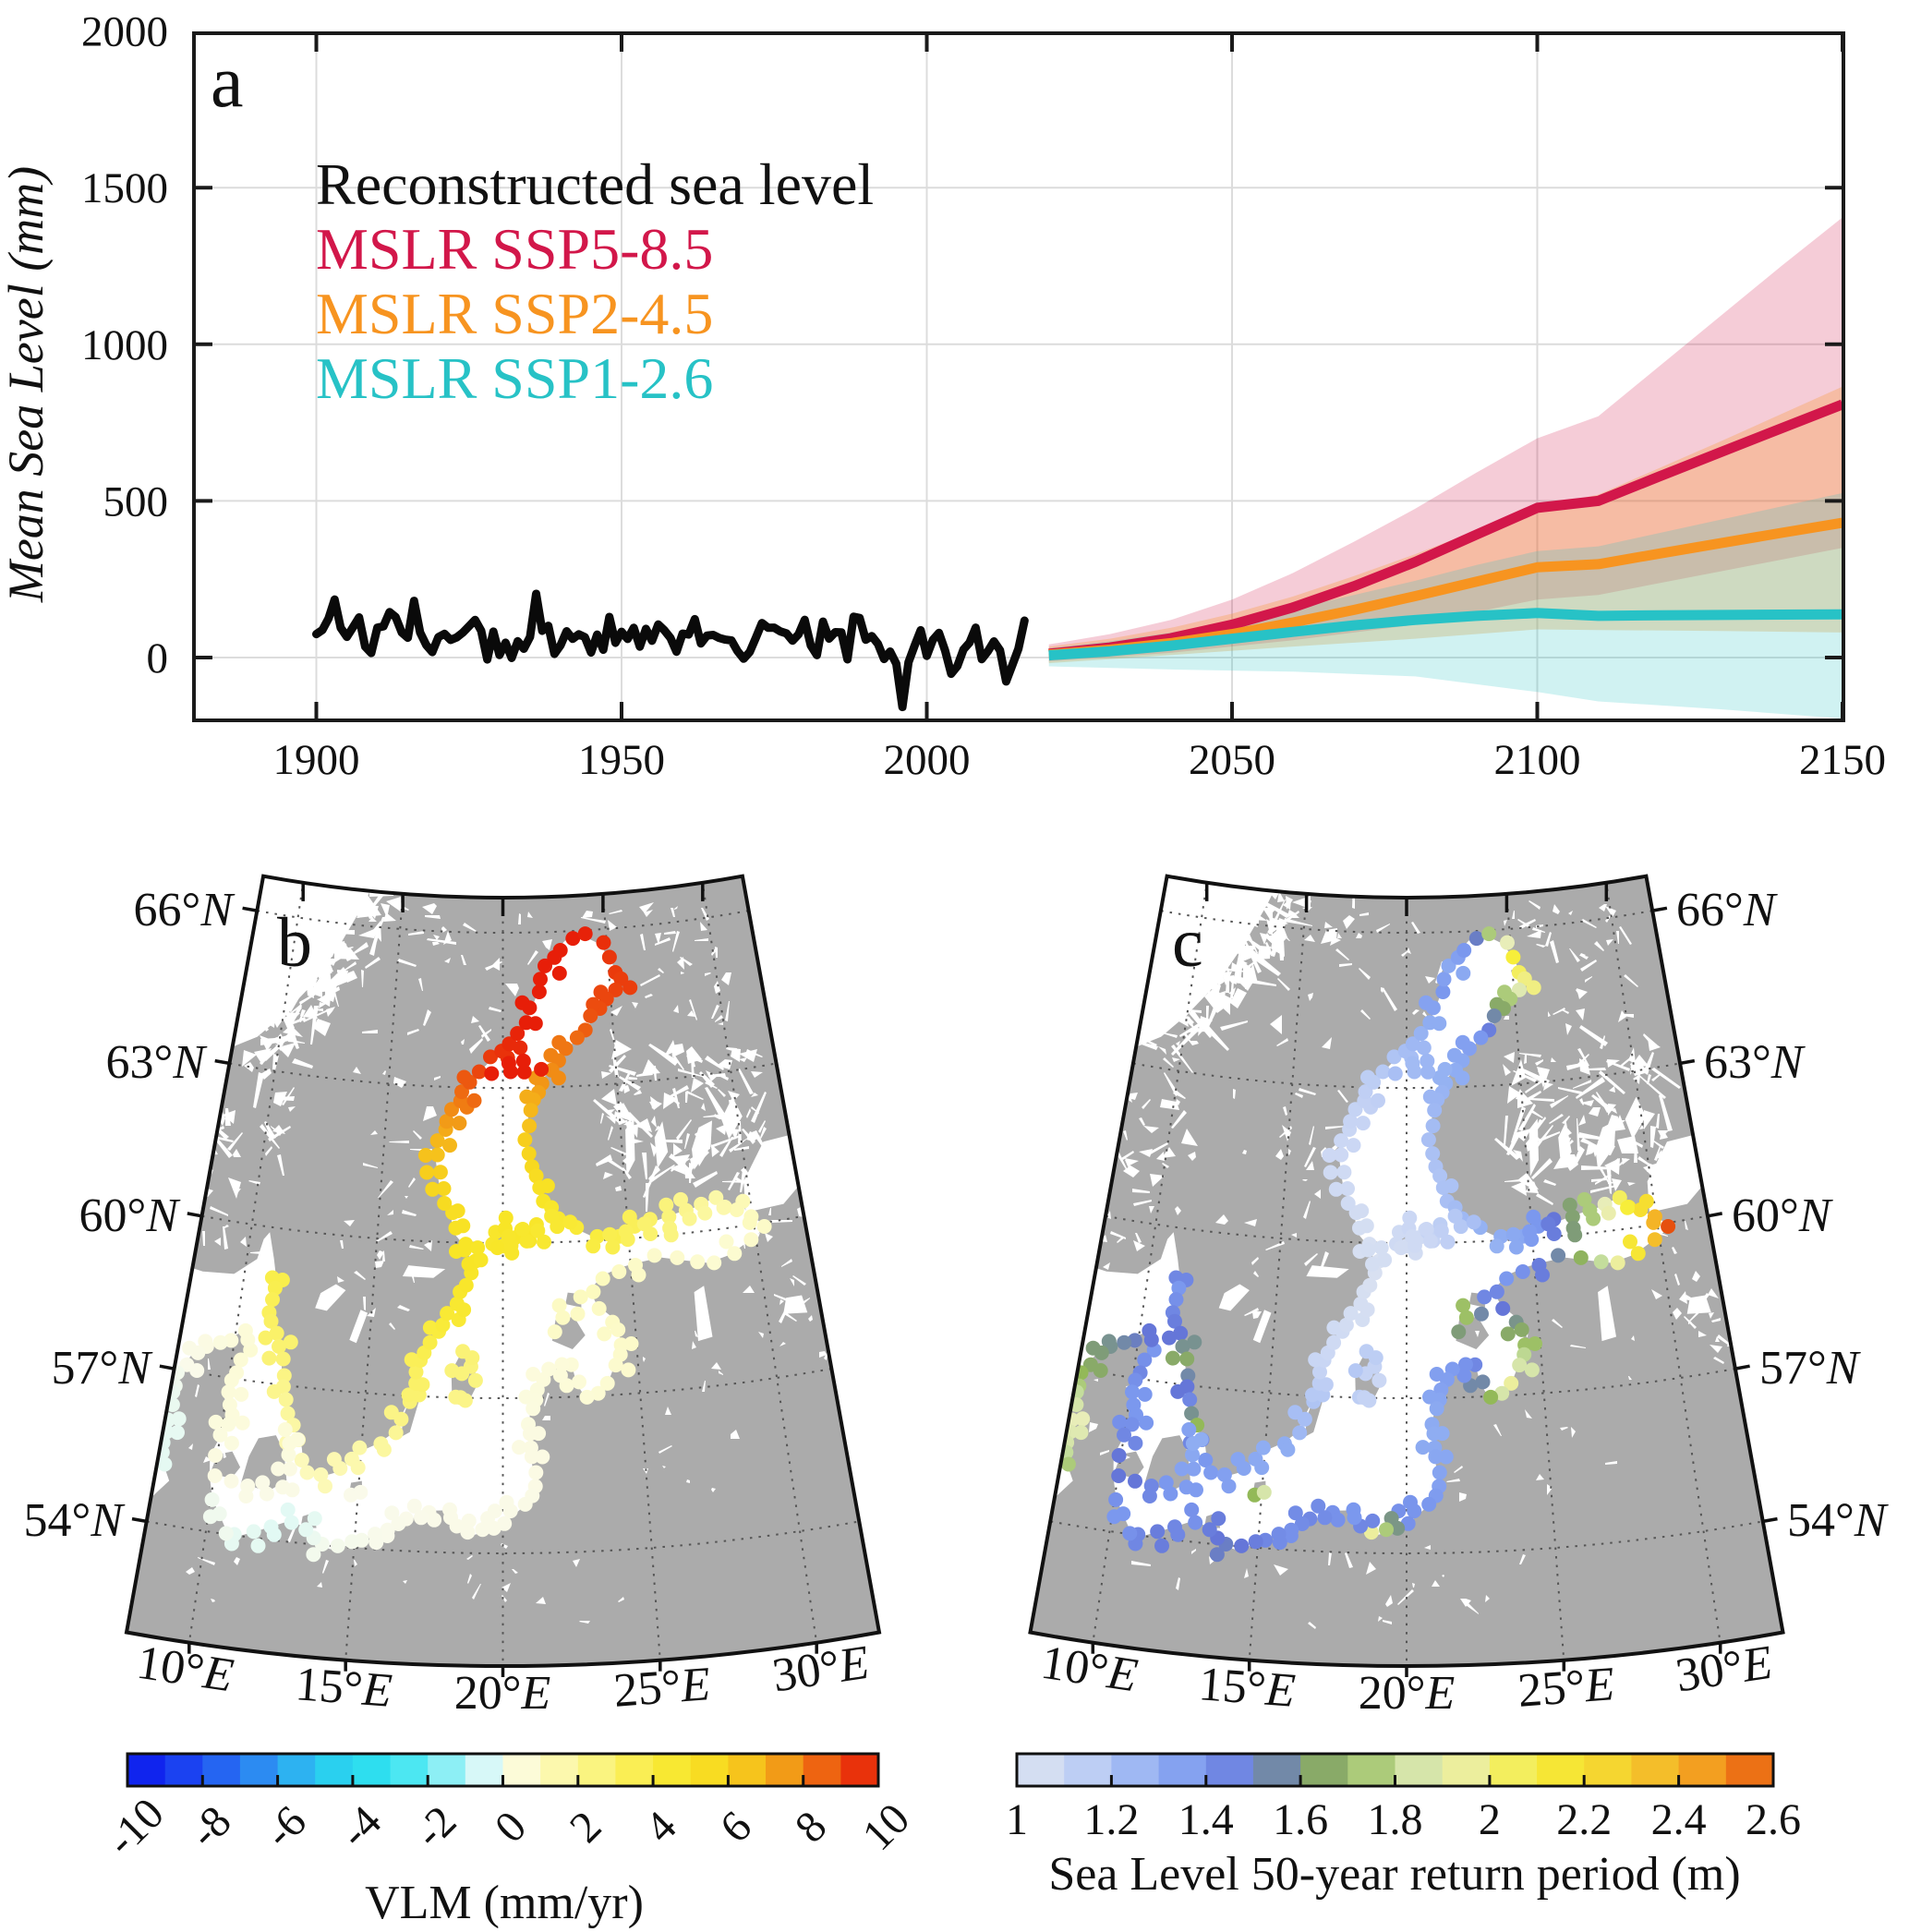 This screenshot has width=1909, height=1932. I want to click on svg-text: a, so click(227, 83).